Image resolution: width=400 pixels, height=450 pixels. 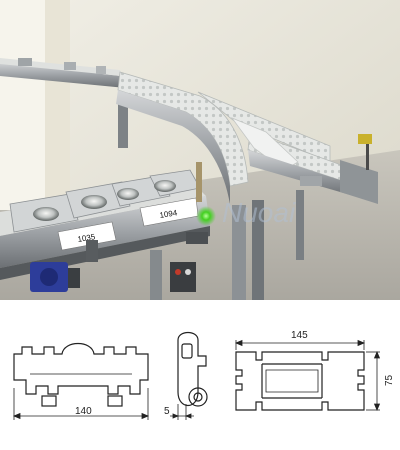 I want to click on tray-label: 1035, so click(x=87, y=238).